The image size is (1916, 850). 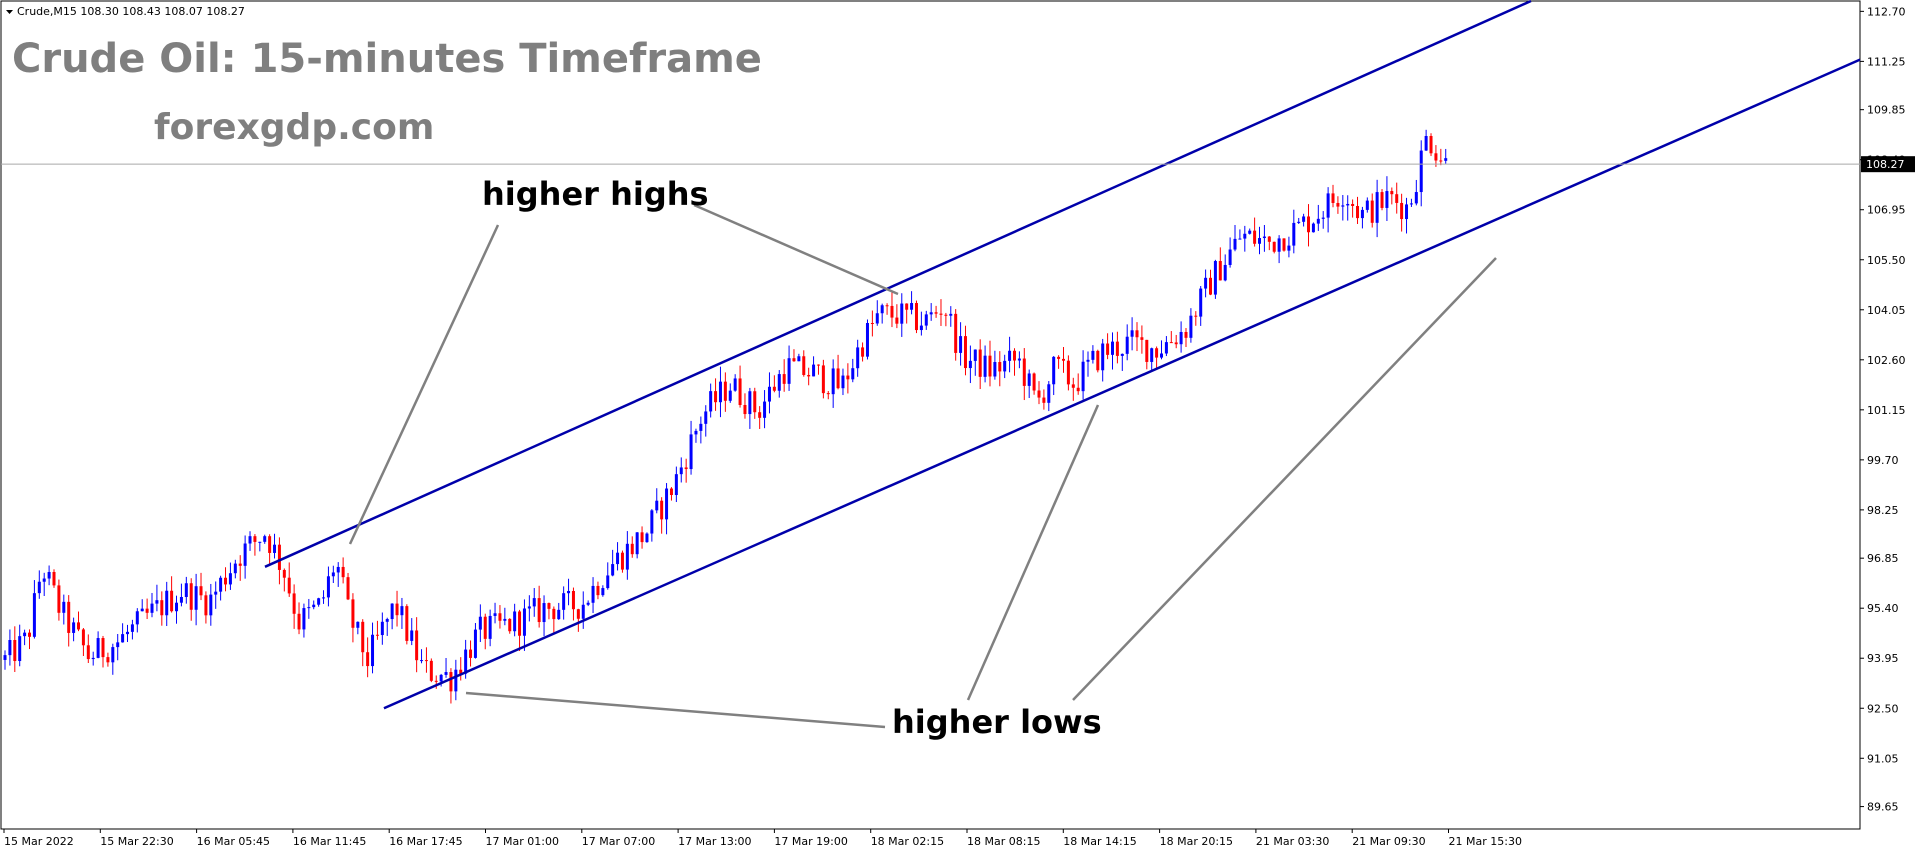 What do you see at coordinates (1886, 360) in the screenshot?
I see `y-tick-label: 102.60` at bounding box center [1886, 360].